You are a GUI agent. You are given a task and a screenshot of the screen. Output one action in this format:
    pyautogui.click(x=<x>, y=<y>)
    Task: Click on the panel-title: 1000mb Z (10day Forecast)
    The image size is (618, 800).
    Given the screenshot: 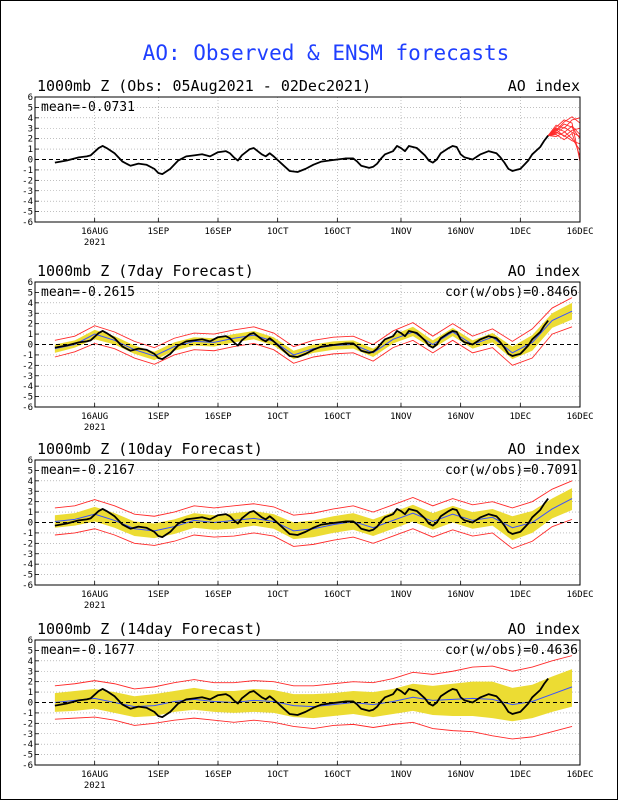 What is the action you would take?
    pyautogui.click(x=150, y=449)
    